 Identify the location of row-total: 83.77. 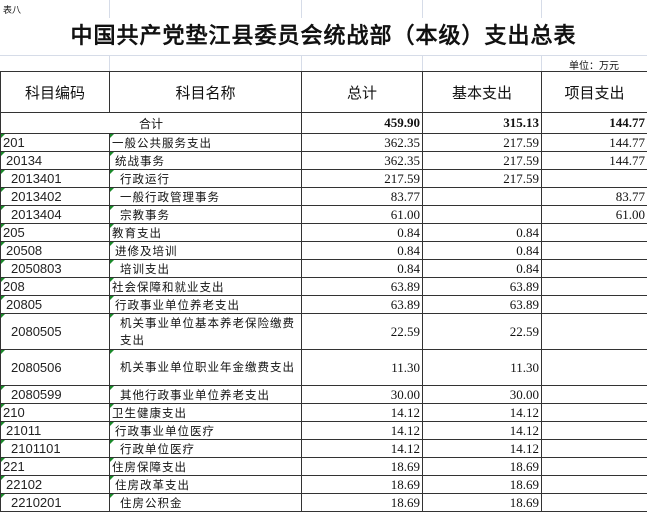
(362, 197).